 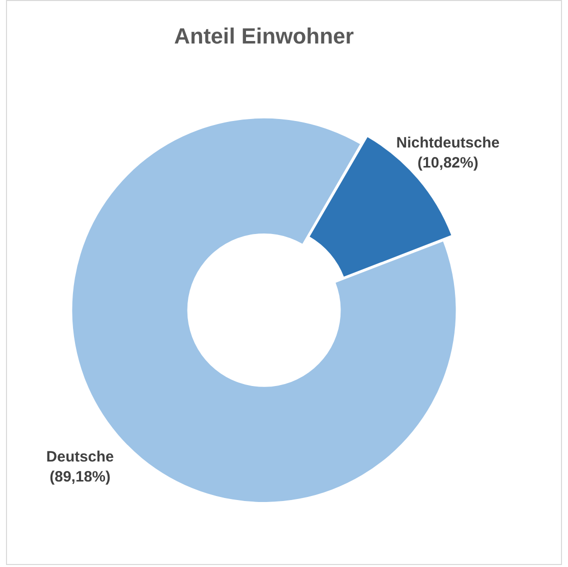 I want to click on chart-title: Anteil Einwohner, so click(x=264, y=35).